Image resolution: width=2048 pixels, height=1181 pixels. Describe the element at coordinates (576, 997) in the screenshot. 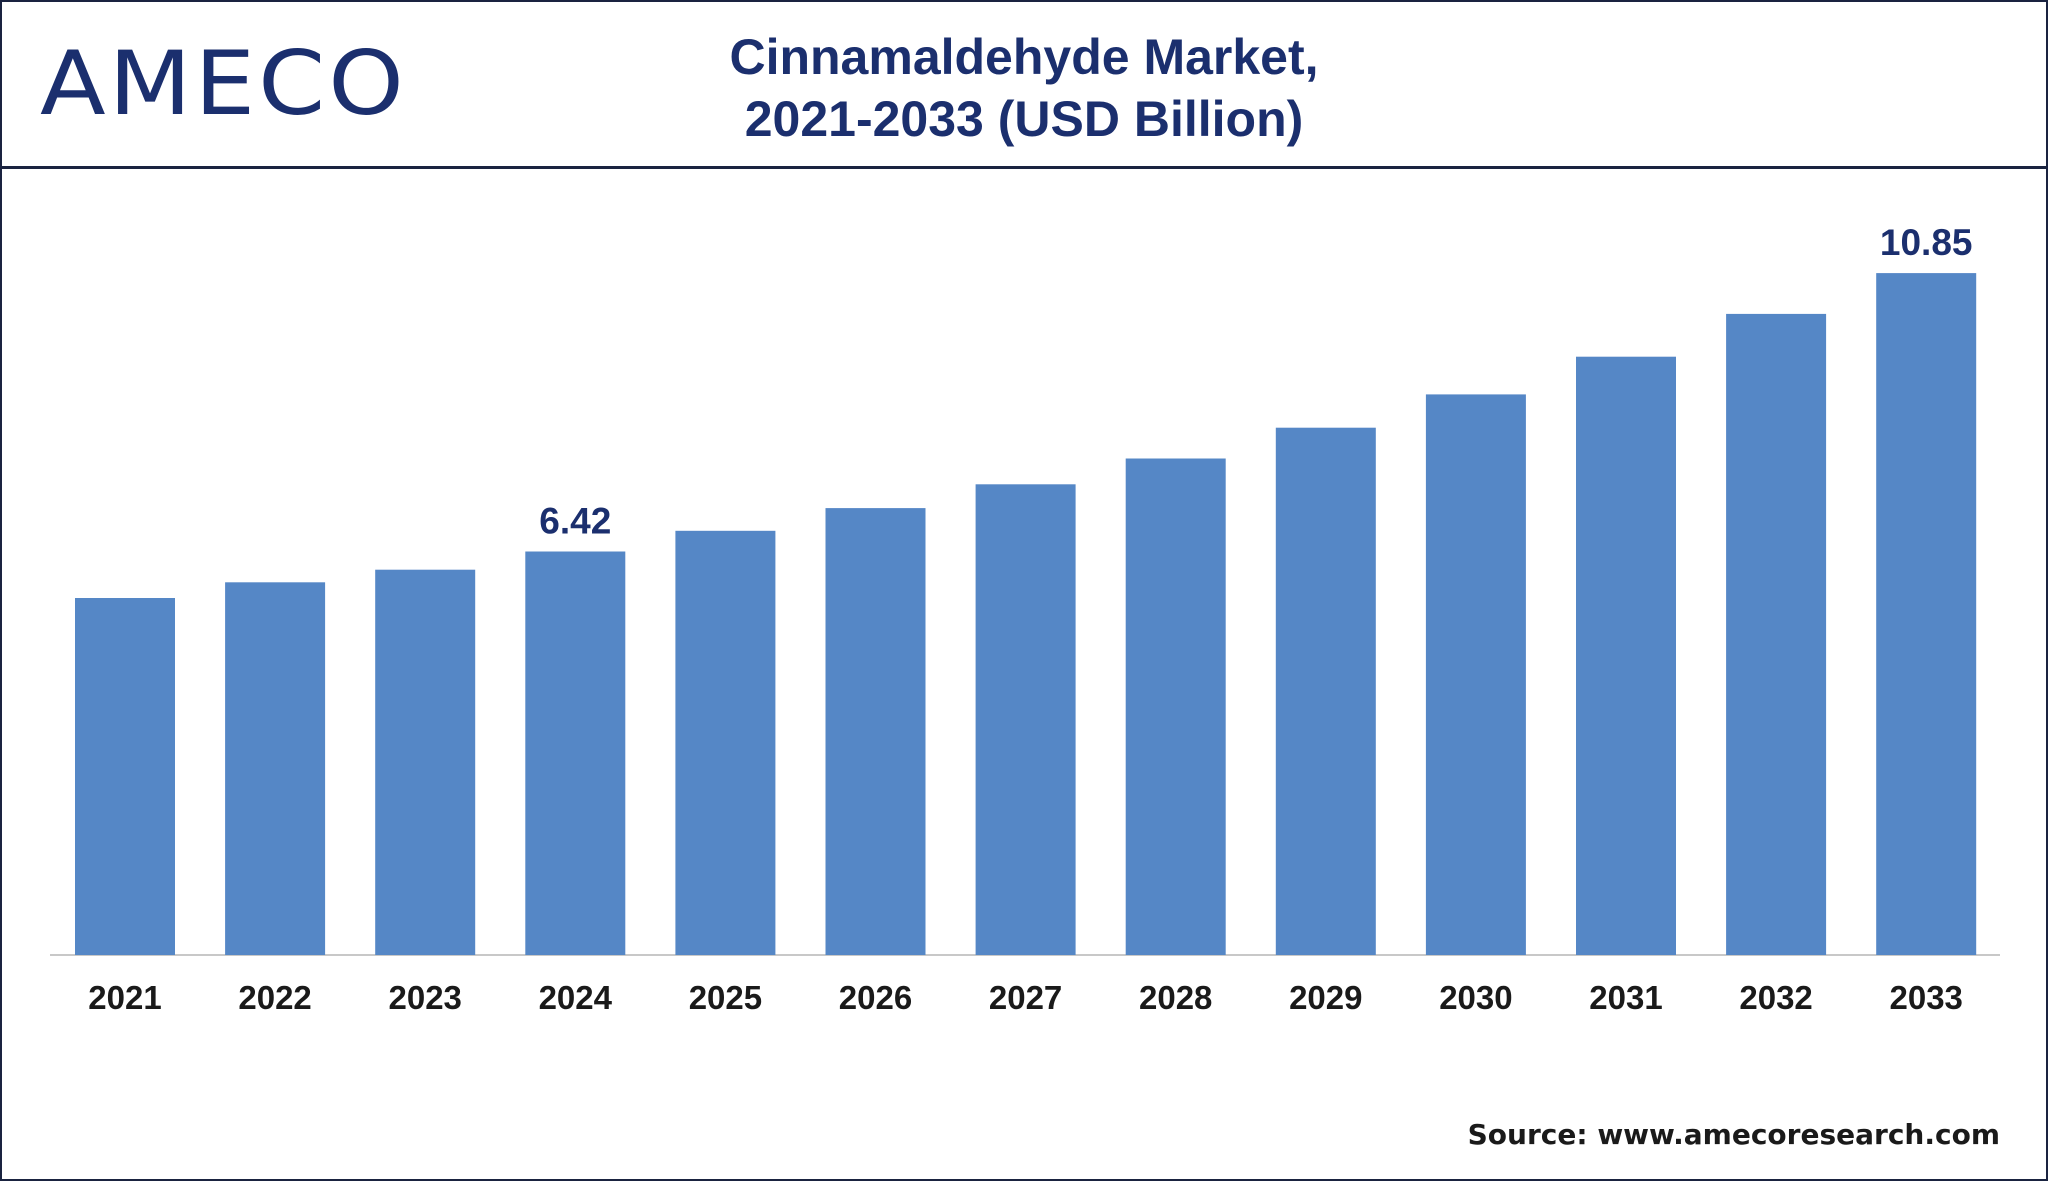

I see `x-tick-label-2024: 2024` at that location.